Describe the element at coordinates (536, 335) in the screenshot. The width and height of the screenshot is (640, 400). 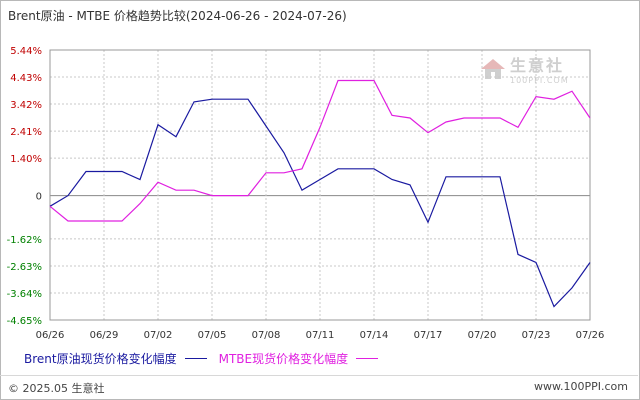
I see `x-tick-label: 07/23` at that location.